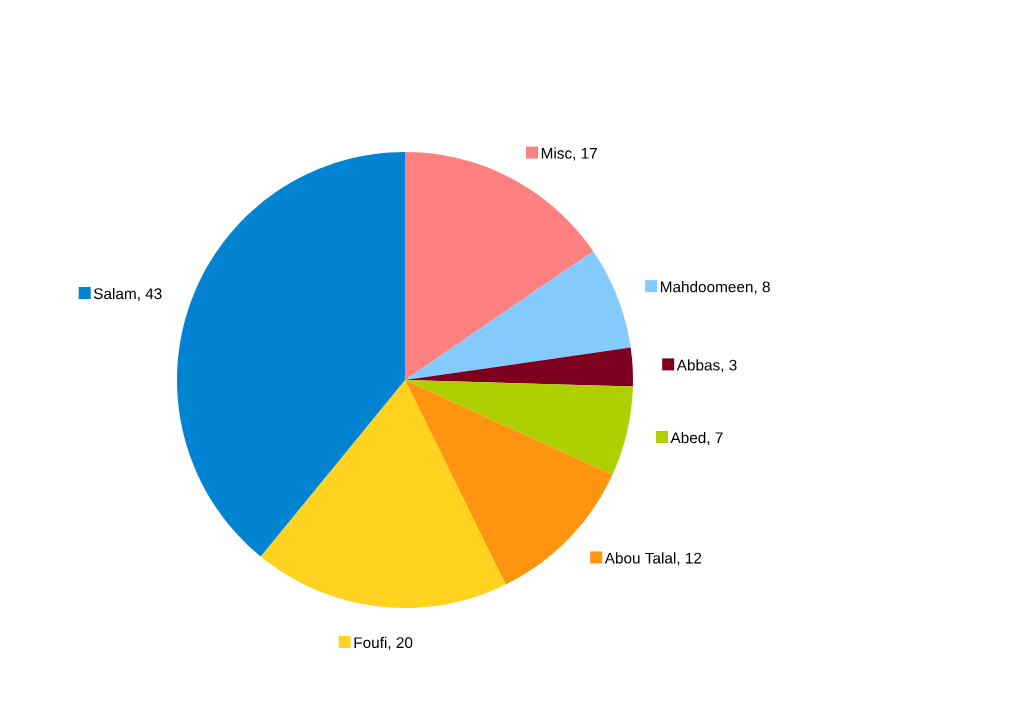  What do you see at coordinates (706, 366) in the screenshot?
I see `legend-label: Abbas, 3` at bounding box center [706, 366].